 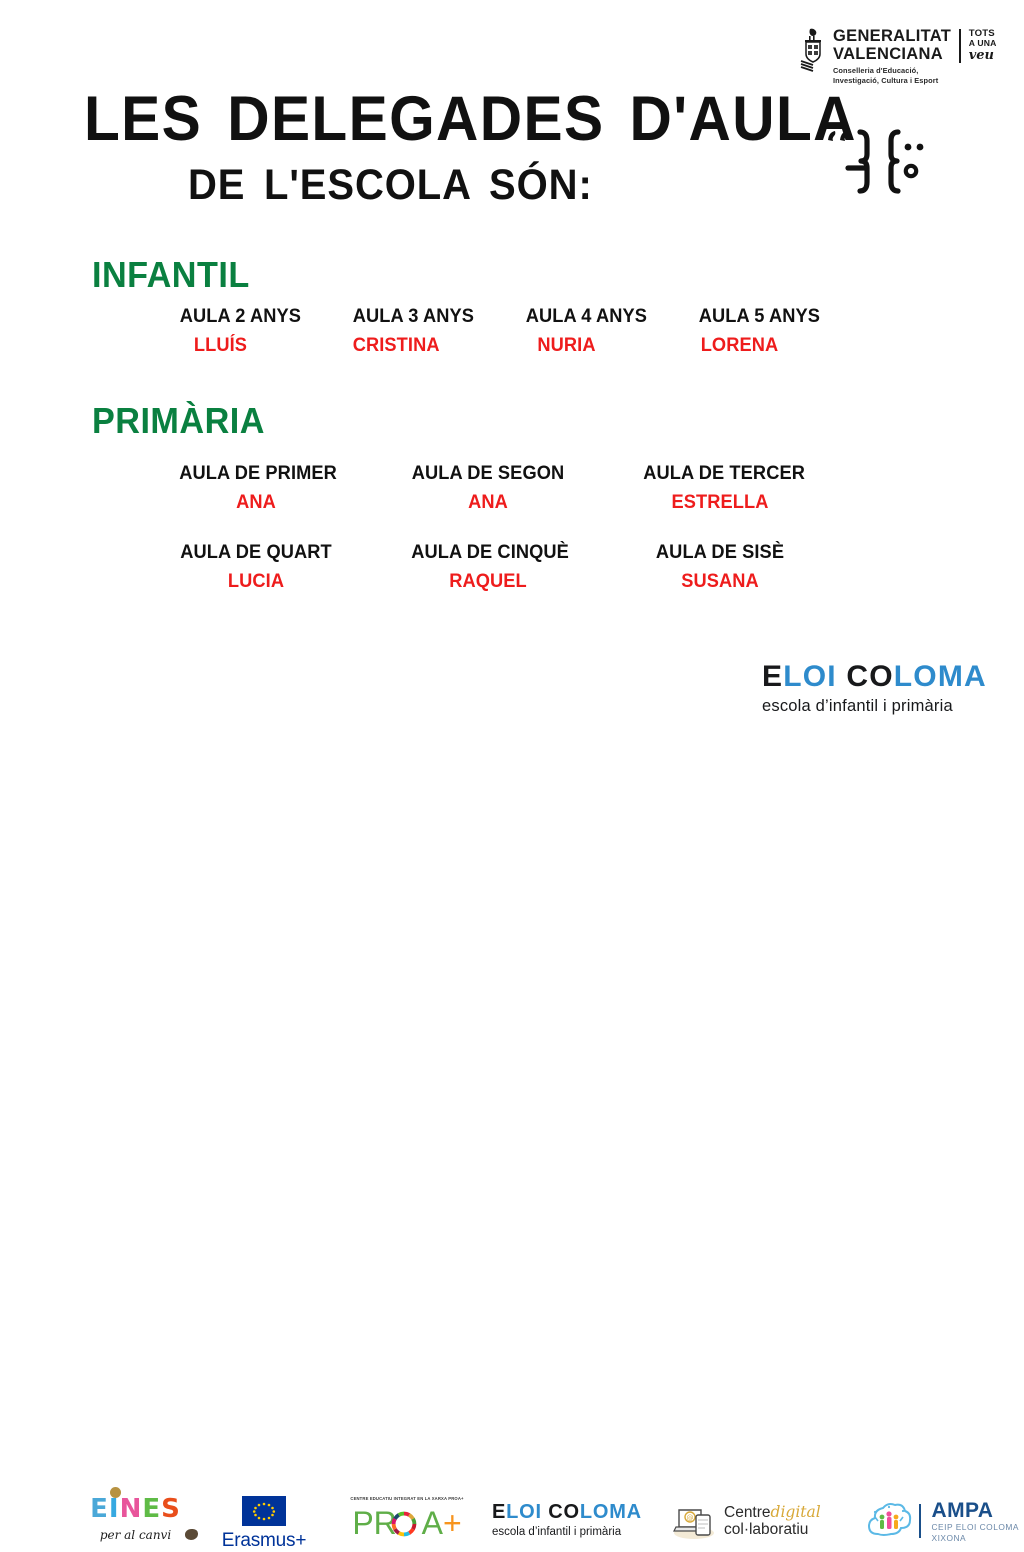 What do you see at coordinates (99, 1509) in the screenshot?
I see `eines-letter-1: E` at bounding box center [99, 1509].